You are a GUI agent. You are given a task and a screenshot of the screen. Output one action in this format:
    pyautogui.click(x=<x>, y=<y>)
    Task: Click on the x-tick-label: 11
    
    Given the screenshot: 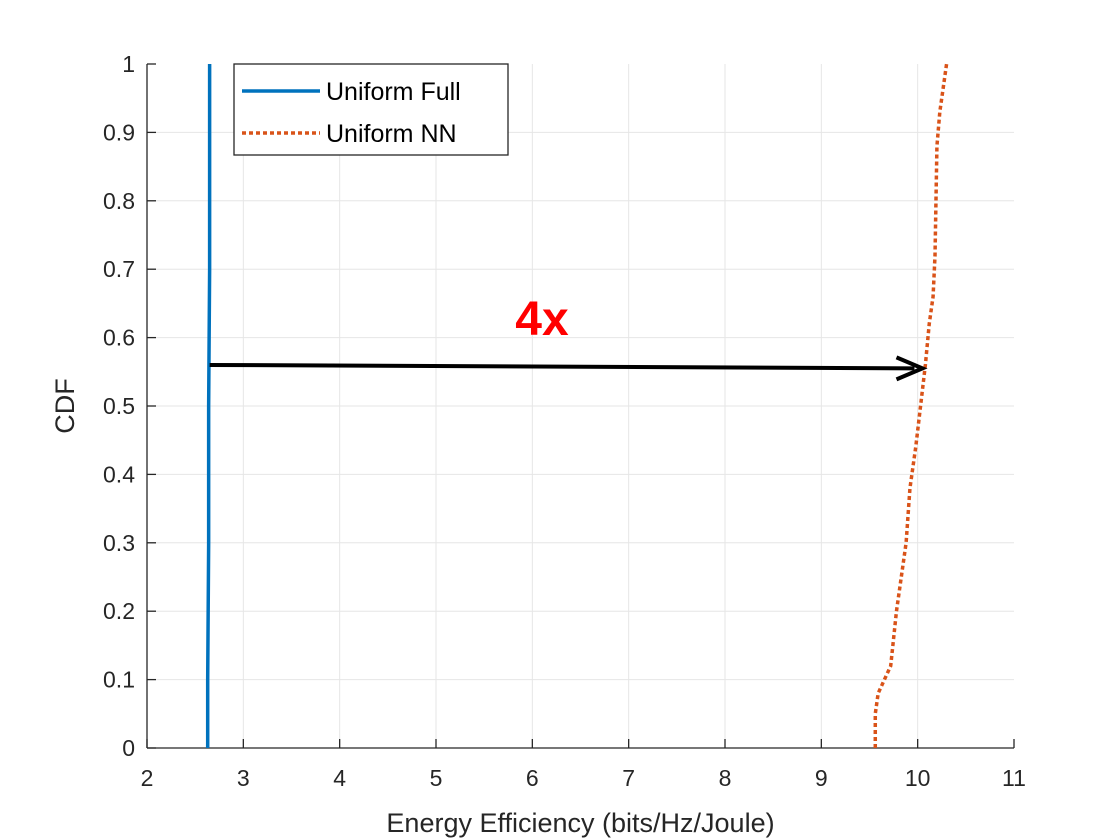 What is the action you would take?
    pyautogui.click(x=1014, y=778)
    